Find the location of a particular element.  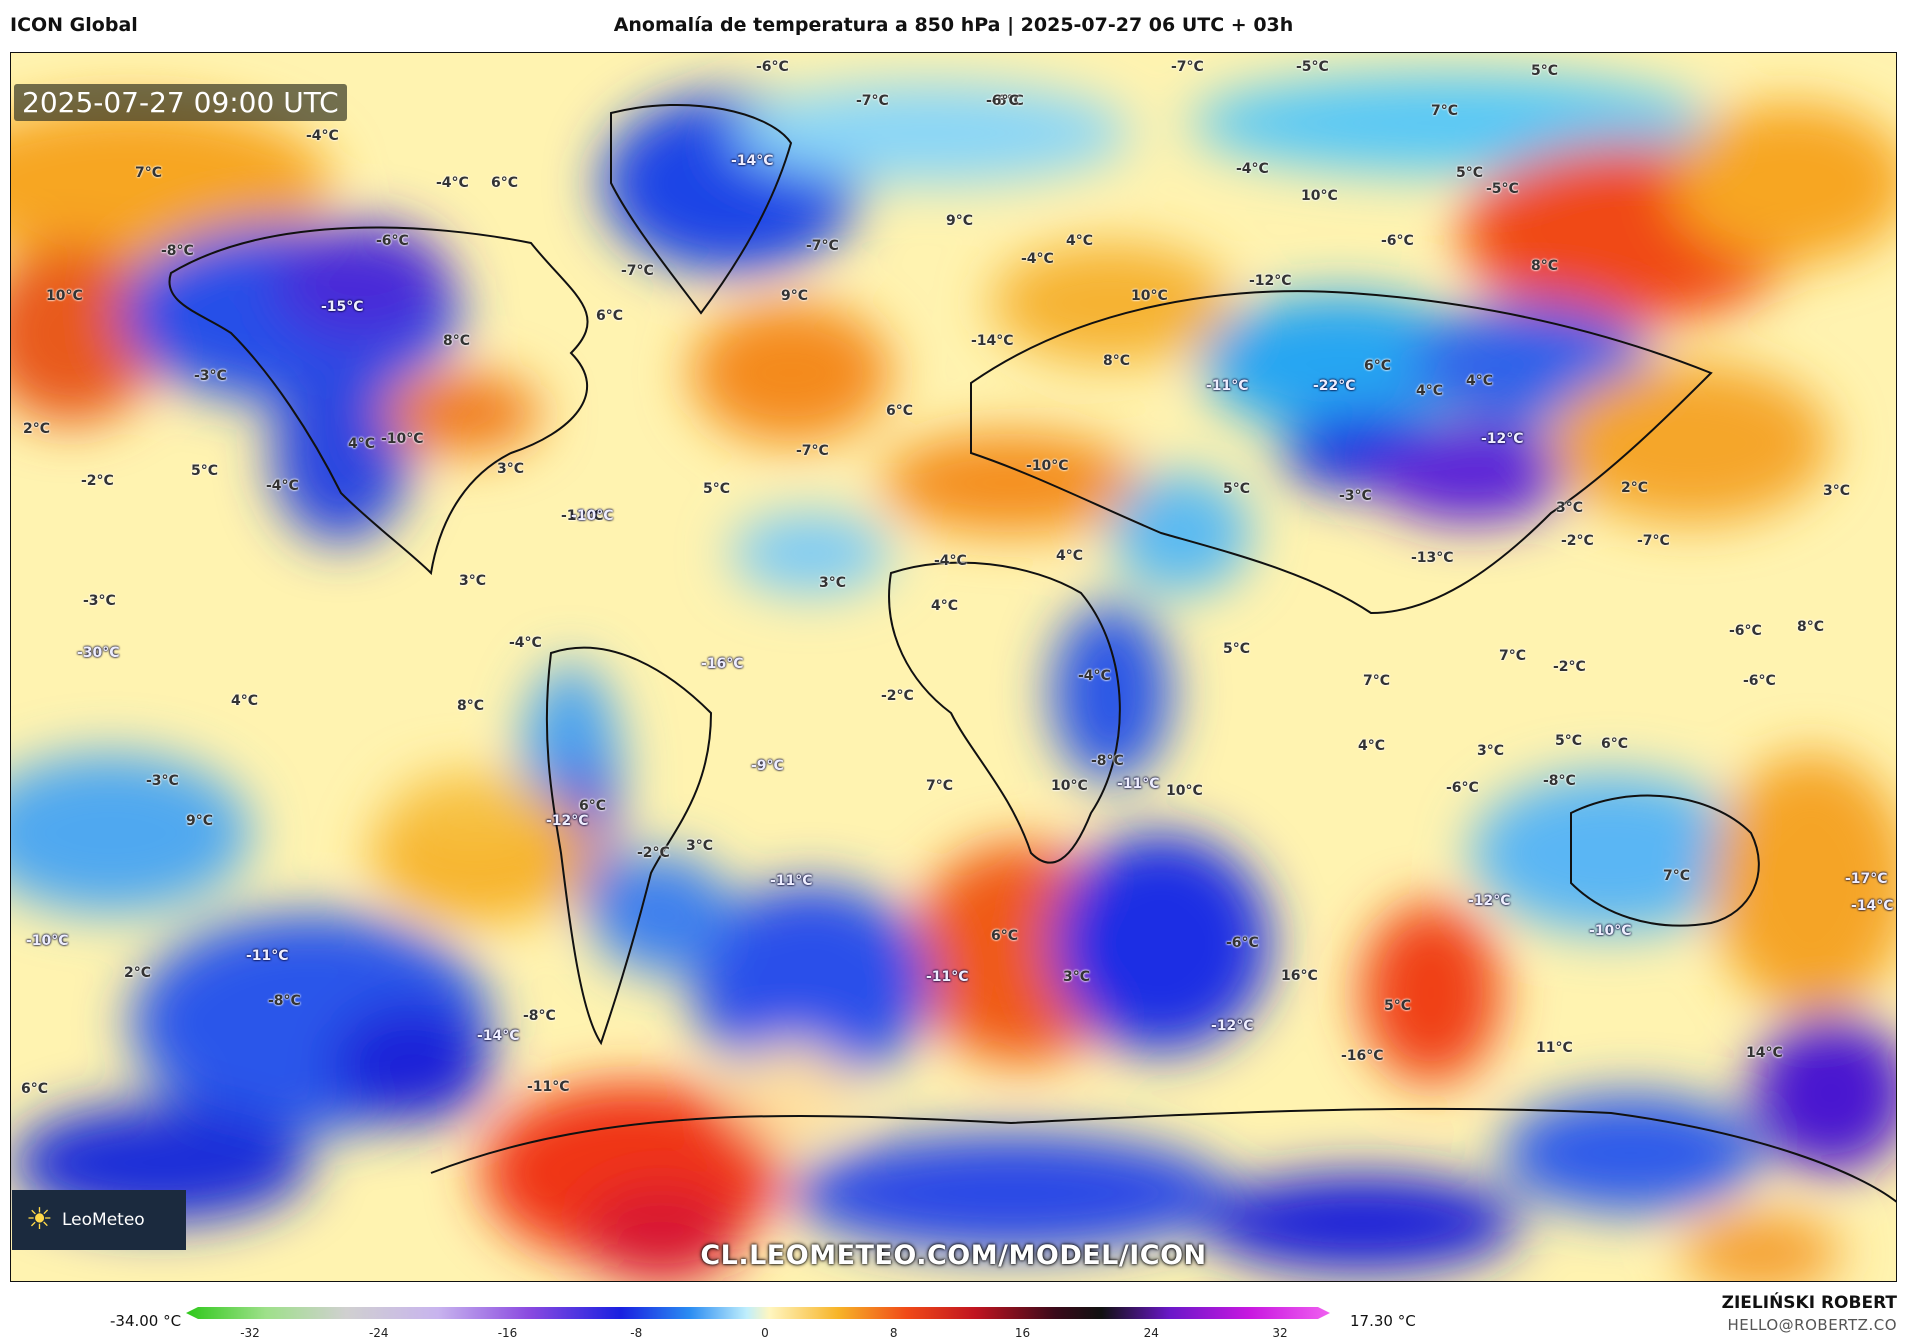

temperature-label: -15°C is located at coordinates (342, 307).